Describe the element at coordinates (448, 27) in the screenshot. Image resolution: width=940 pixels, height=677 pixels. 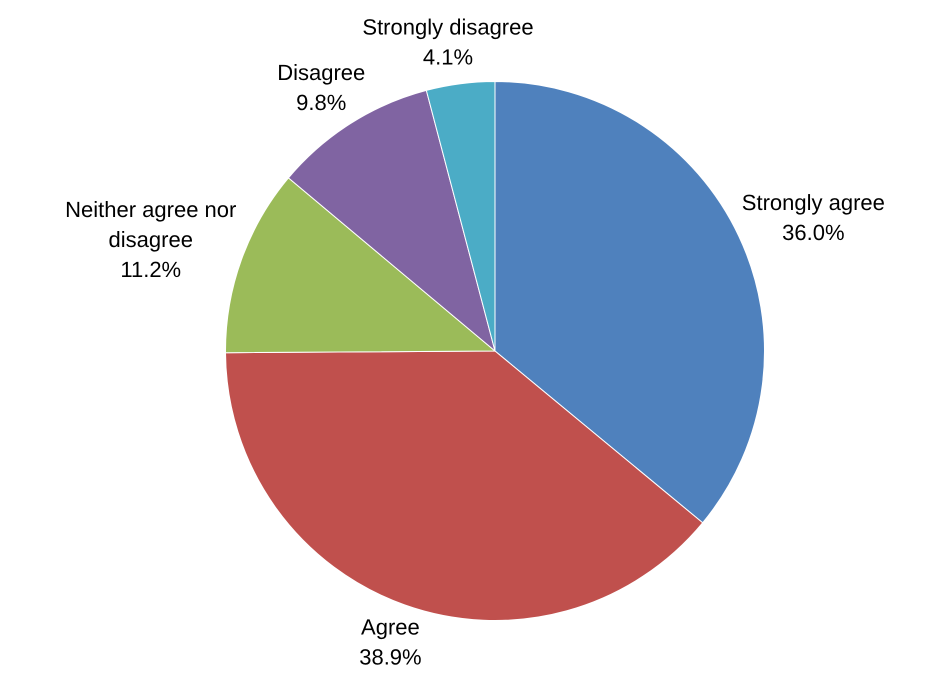
I see `slice-label: Strongly disagree` at that location.